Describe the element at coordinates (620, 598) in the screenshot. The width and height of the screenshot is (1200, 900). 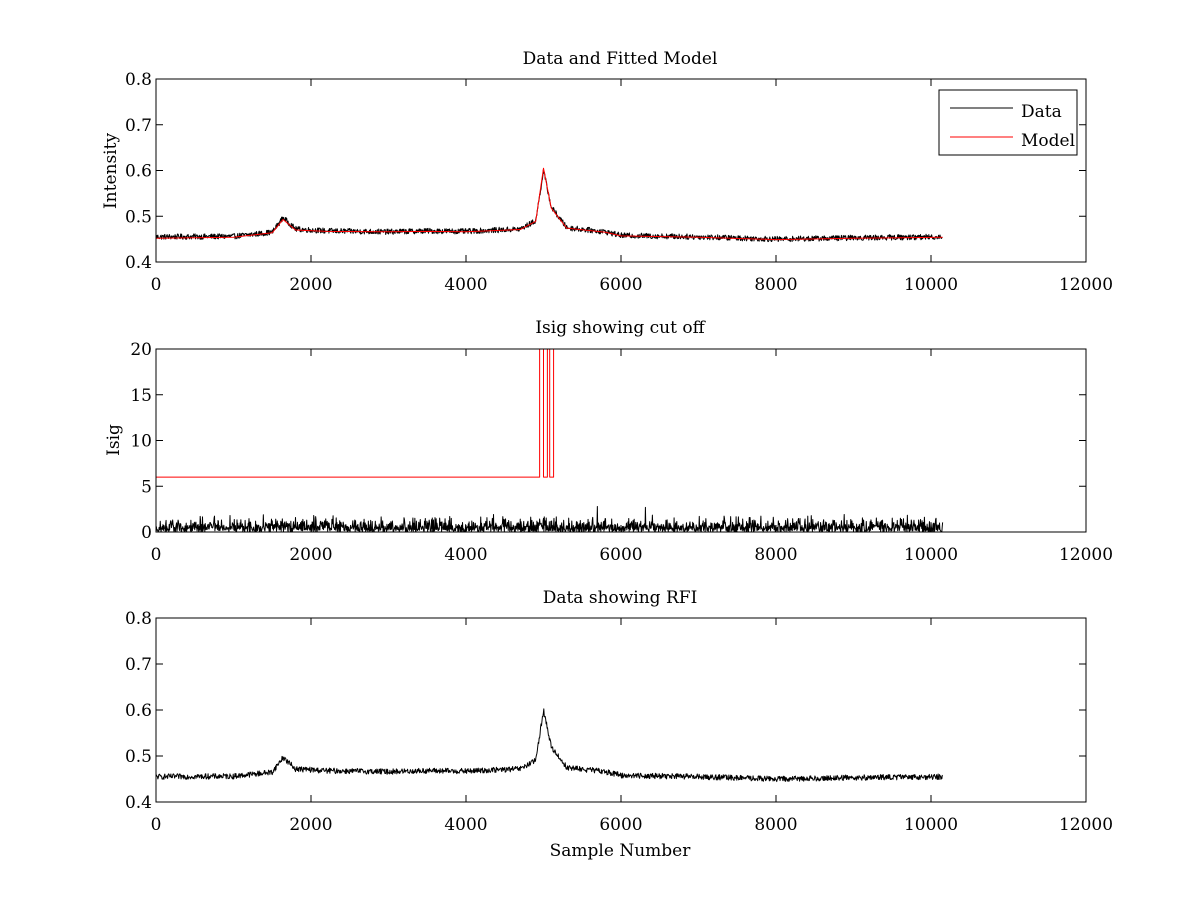
I see `panel-title: Data showing RFI` at that location.